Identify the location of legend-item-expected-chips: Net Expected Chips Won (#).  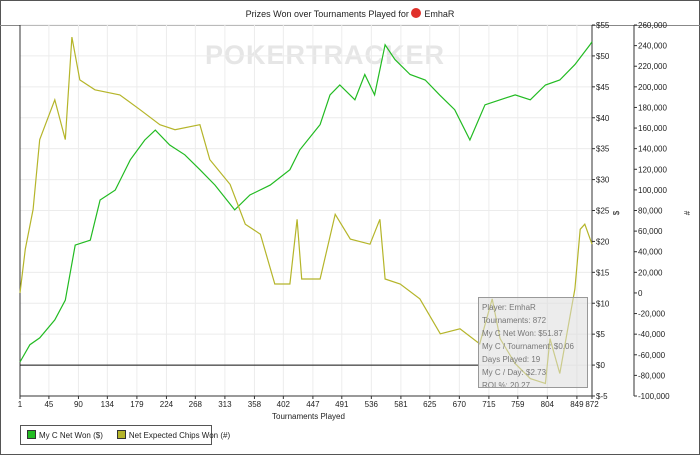
(173, 435).